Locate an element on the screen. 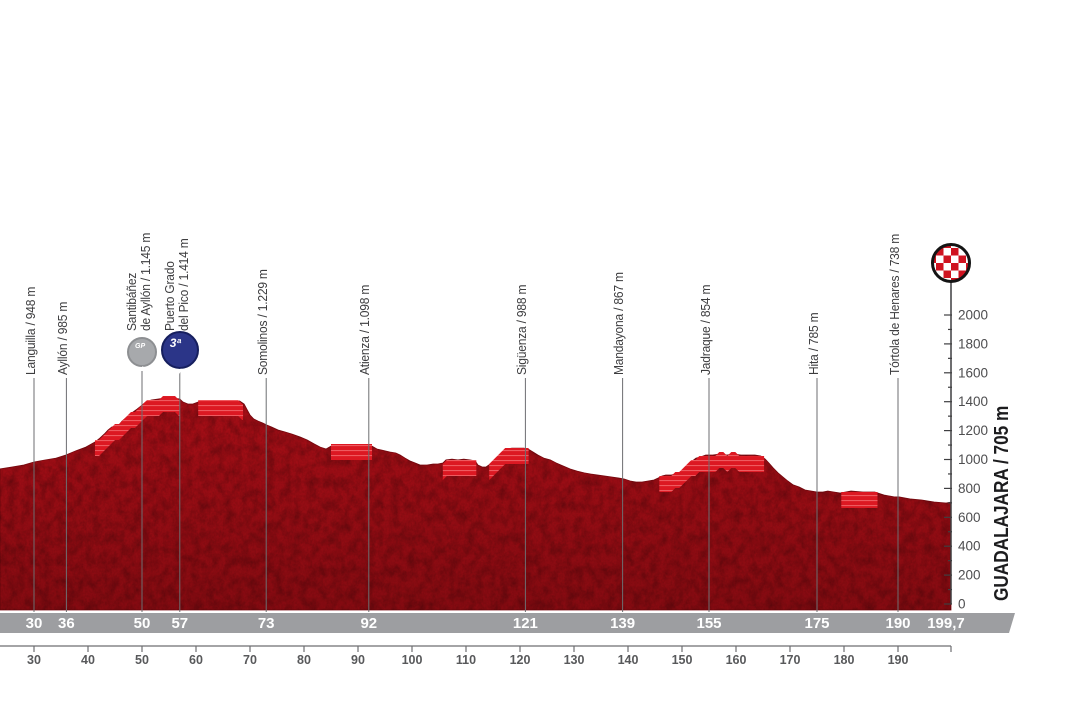 The image size is (1068, 712). waypoint-label-line: Santibáñez is located at coordinates (132, 301).